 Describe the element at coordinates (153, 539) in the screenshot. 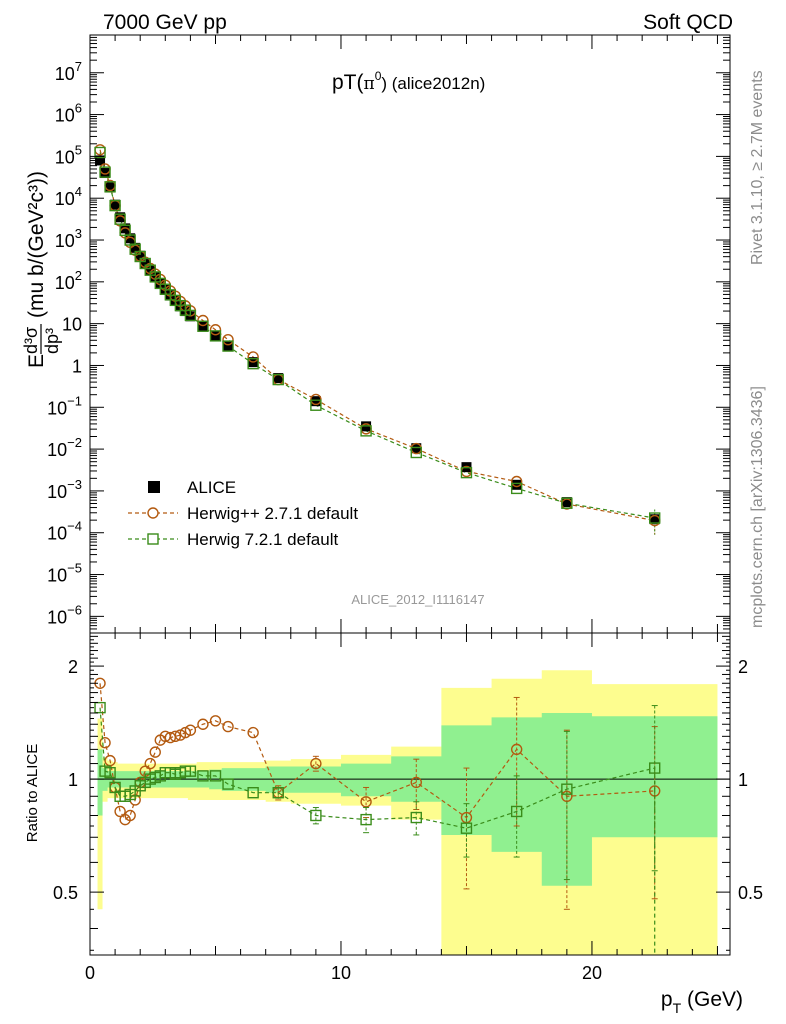

I see `legend-marker-herwig7` at that location.